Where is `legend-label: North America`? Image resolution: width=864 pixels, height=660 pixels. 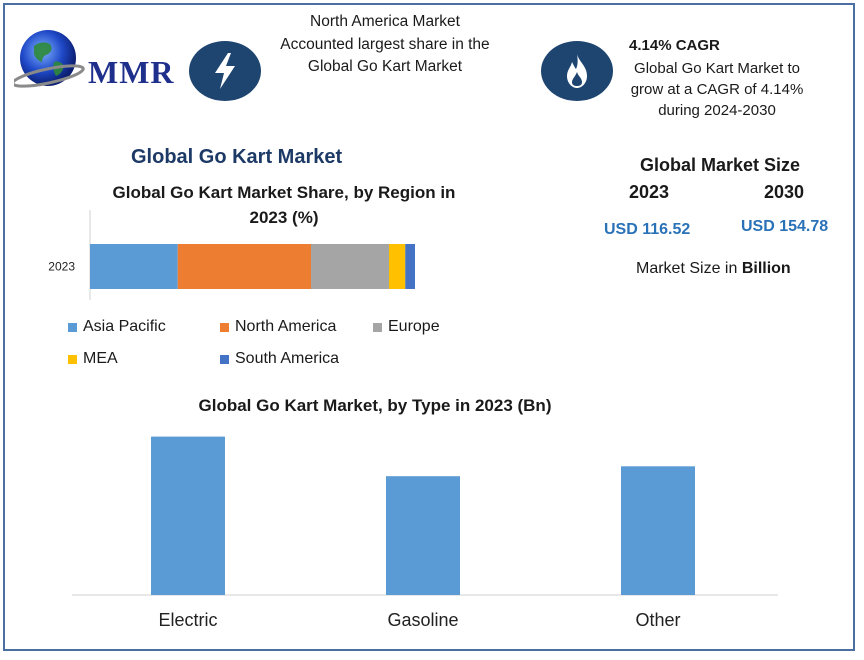
legend-label: North America is located at coordinates (286, 326).